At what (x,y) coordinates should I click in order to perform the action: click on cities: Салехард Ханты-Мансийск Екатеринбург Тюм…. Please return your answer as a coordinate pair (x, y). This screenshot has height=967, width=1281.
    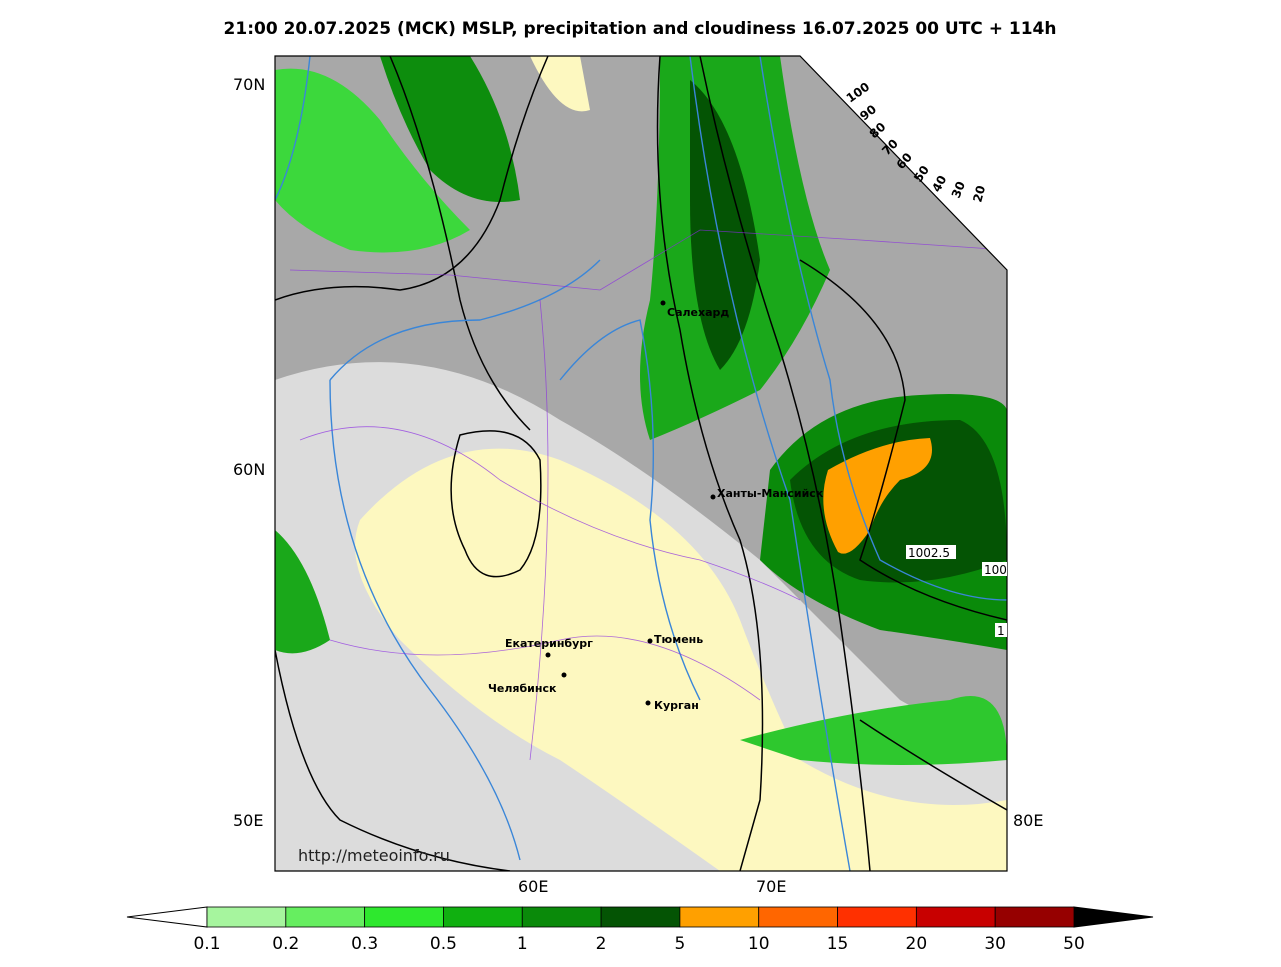
    Looking at the image, I should click on (656, 506).